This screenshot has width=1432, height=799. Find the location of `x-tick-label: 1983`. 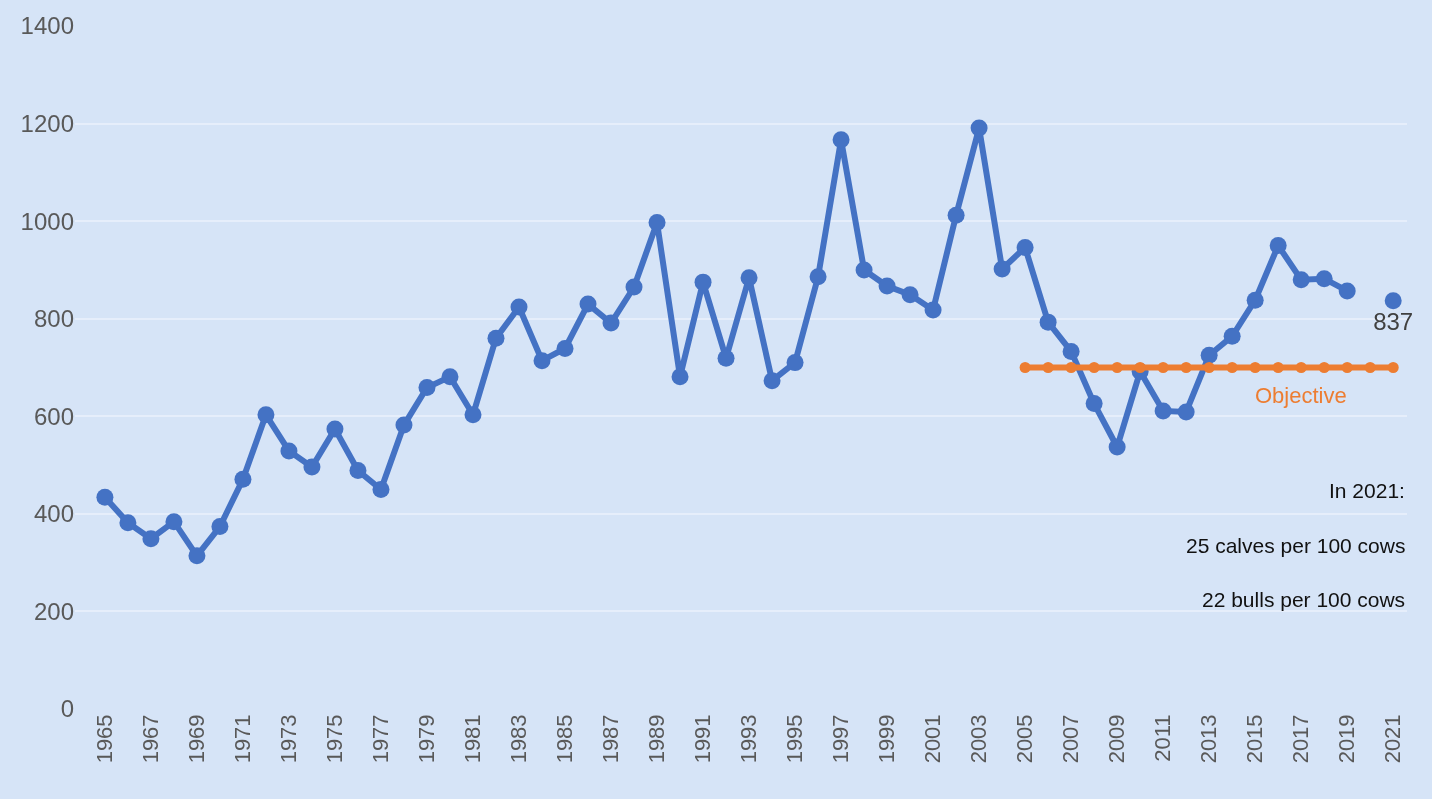

x-tick-label: 1983 is located at coordinates (519, 739).